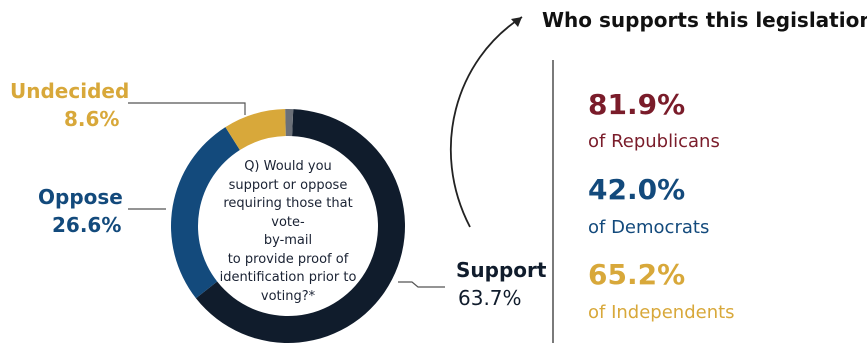  I want to click on republicans-label: of Republicans, so click(654, 141).